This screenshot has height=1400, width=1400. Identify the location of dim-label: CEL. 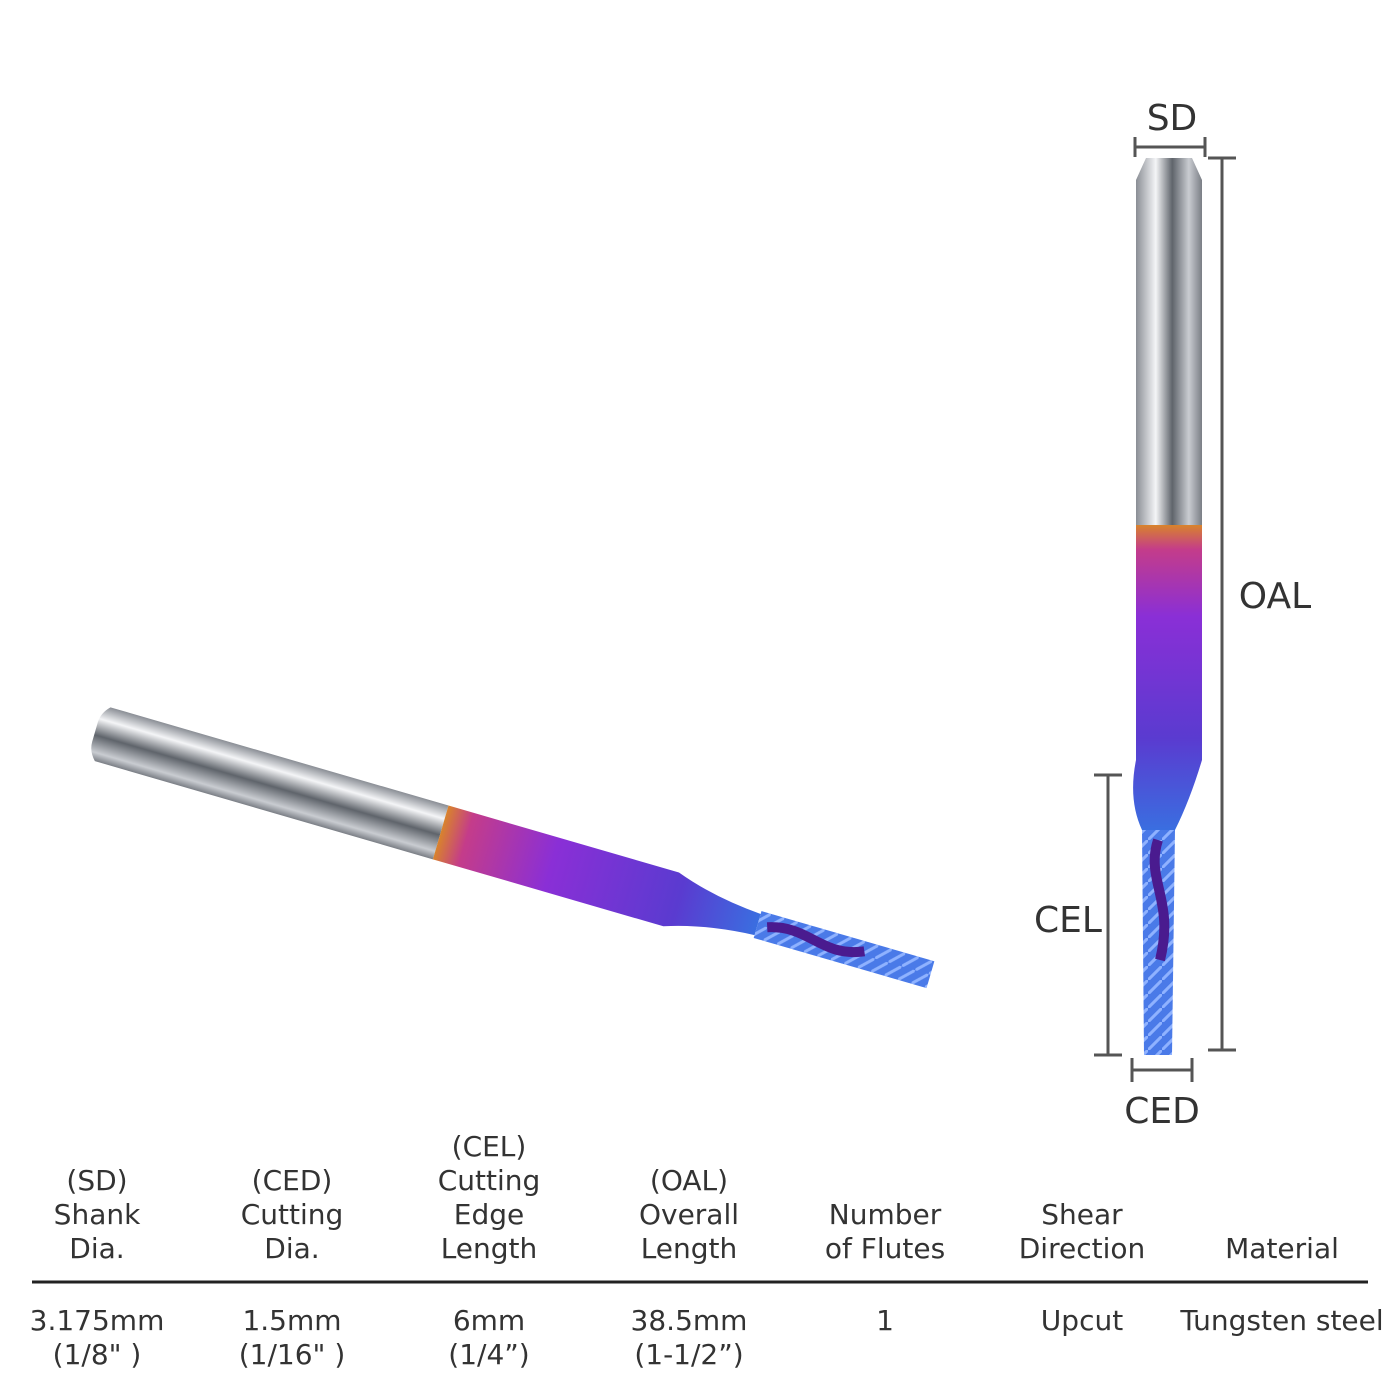
(1068, 920).